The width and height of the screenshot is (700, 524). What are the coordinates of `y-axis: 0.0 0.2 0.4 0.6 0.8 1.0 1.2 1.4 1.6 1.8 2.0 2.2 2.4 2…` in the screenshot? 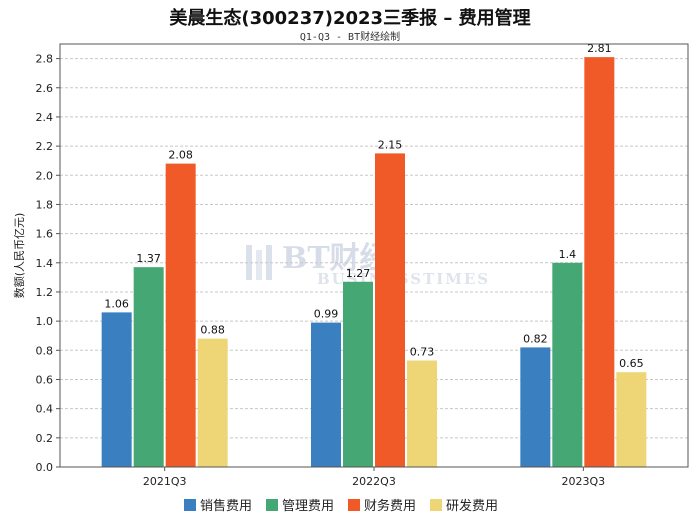 It's located at (48, 263).